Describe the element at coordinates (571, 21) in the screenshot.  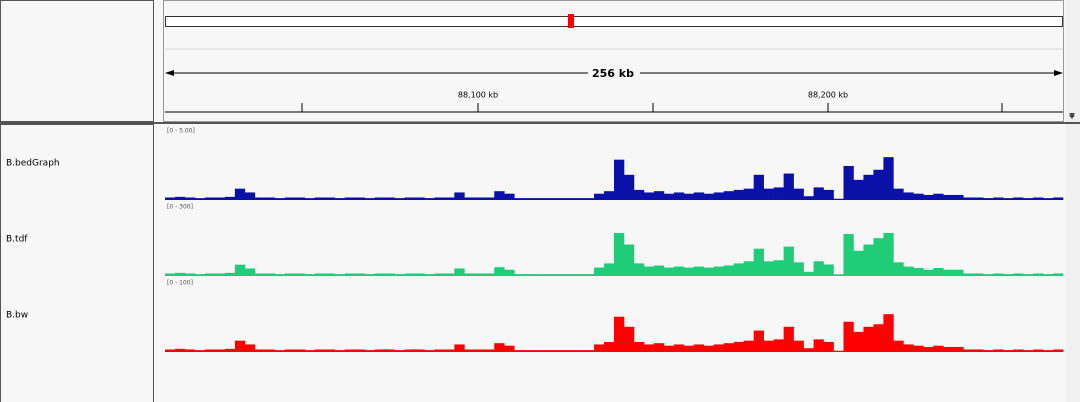
I see `ideogram-marker` at that location.